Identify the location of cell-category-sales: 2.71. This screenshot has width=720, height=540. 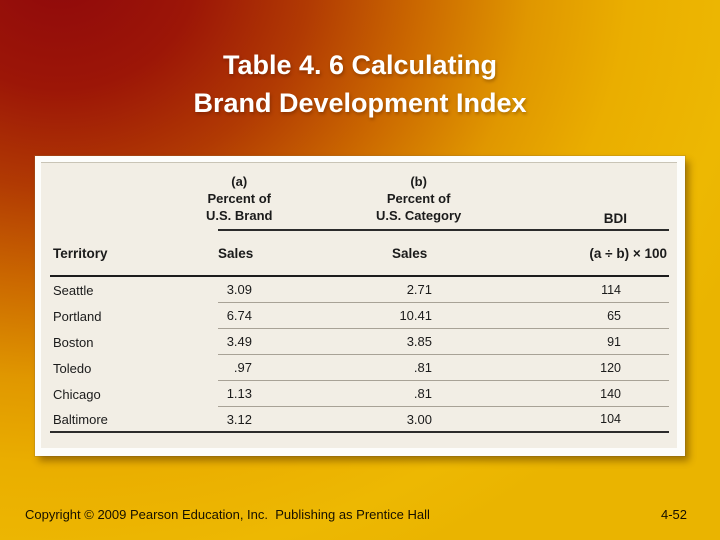
(475, 290).